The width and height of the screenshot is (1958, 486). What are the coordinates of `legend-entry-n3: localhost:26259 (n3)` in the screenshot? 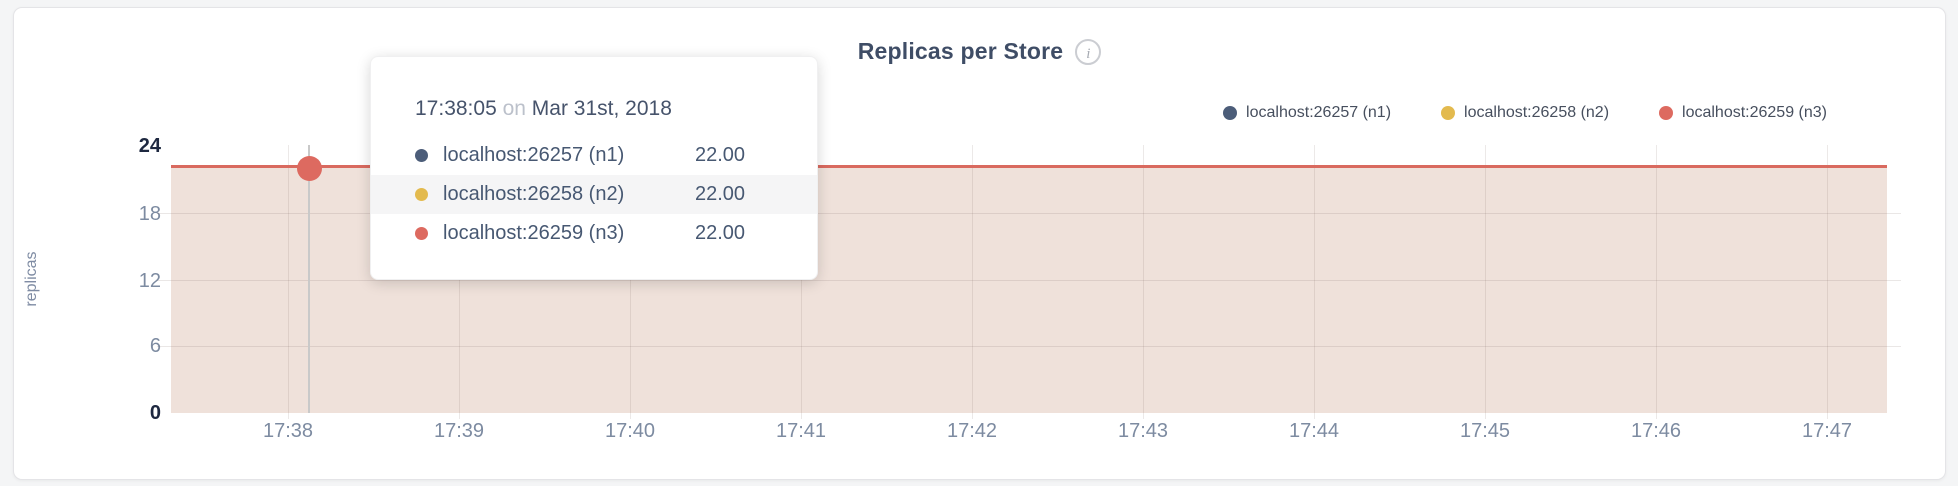 It's located at (1743, 113).